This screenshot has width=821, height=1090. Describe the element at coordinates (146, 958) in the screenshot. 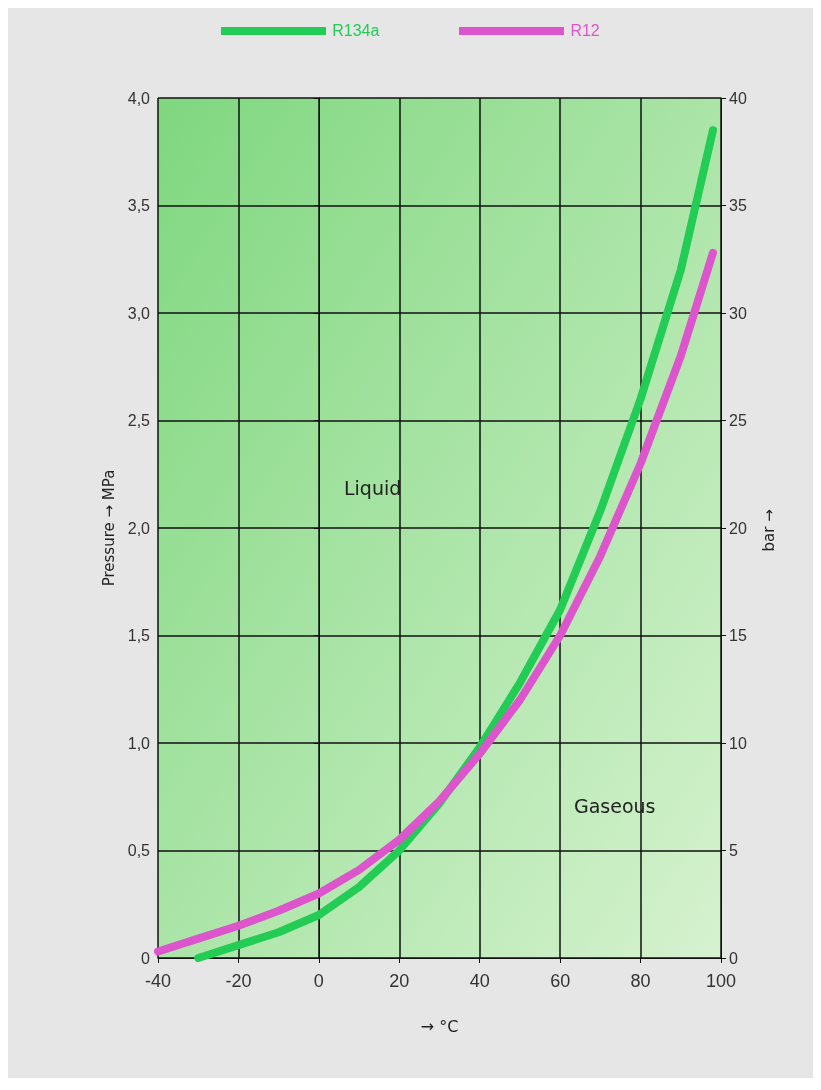

I see `y-tick-label: 0` at that location.